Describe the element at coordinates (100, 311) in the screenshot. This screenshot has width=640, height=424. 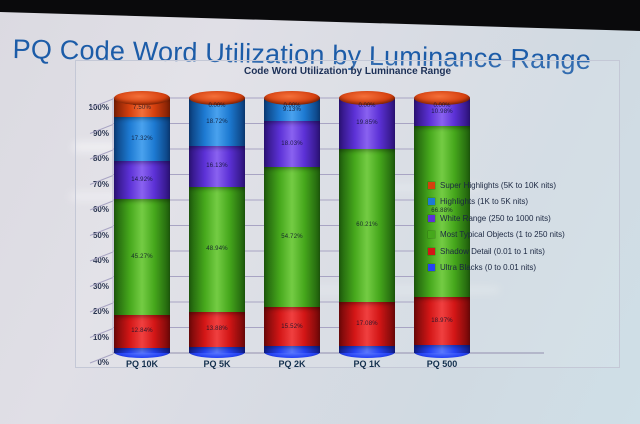
I see `y-axis-label: 20%` at that location.